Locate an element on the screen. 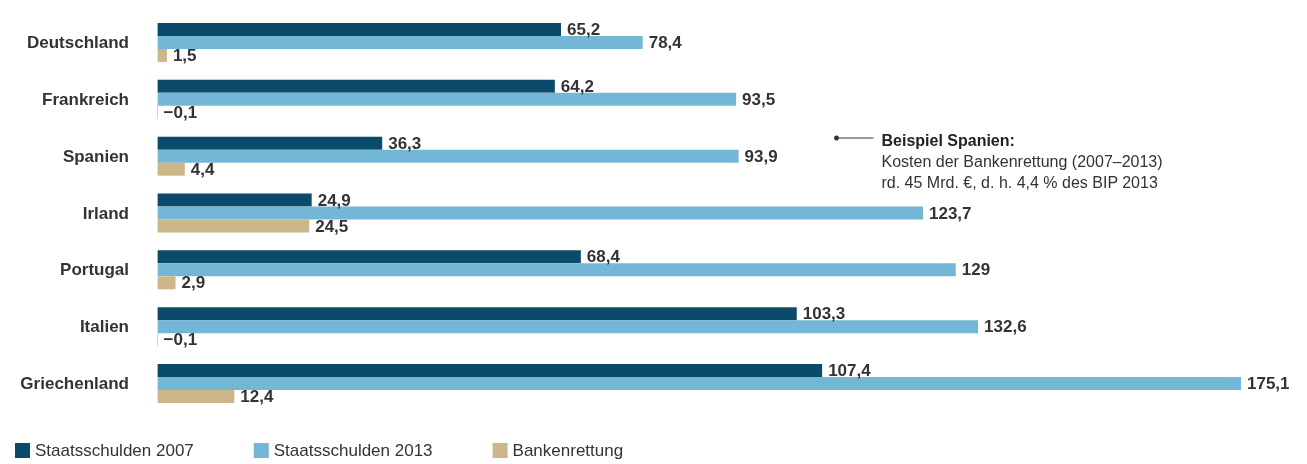 The height and width of the screenshot is (464, 1307). data-label: 78,4 is located at coordinates (665, 42).